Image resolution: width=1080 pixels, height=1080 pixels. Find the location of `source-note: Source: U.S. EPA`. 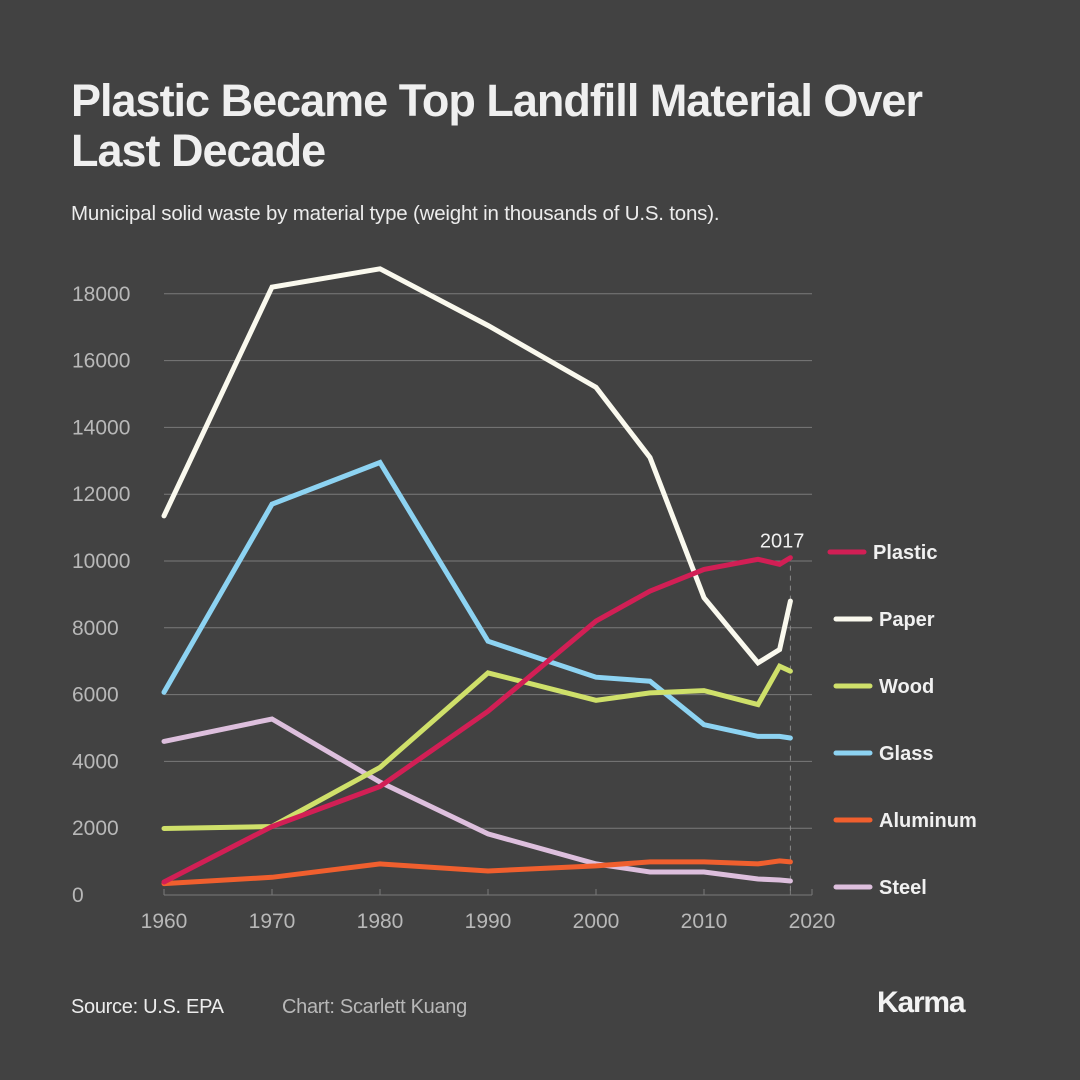

source-note: Source: U.S. EPA is located at coordinates (147, 1007).